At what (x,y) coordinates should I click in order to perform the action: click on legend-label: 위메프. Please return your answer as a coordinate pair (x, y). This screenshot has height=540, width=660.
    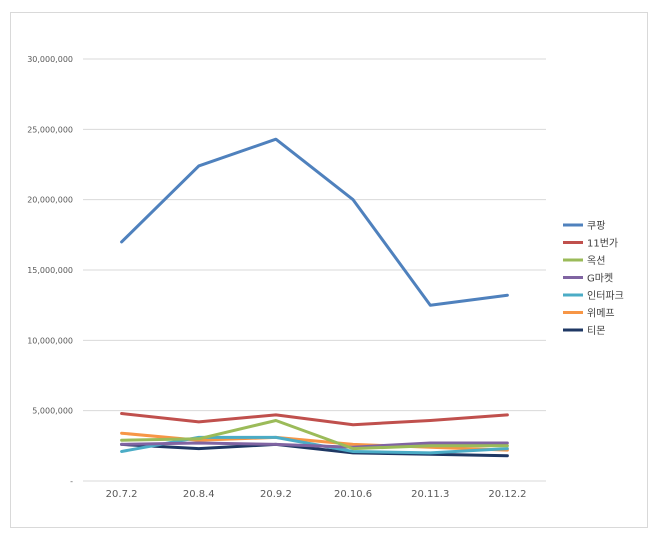
    Looking at the image, I should click on (601, 313).